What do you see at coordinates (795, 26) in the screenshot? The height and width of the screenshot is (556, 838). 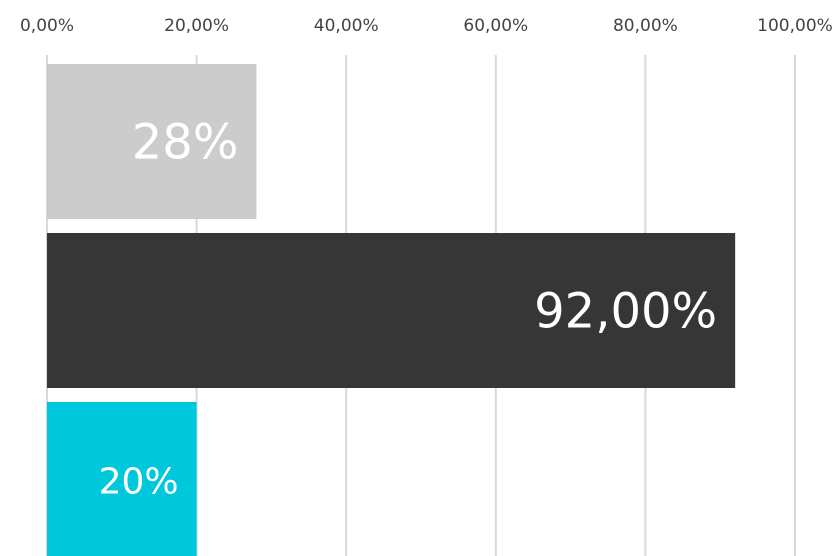 I see `x-tick-label: 100,00%` at bounding box center [795, 26].